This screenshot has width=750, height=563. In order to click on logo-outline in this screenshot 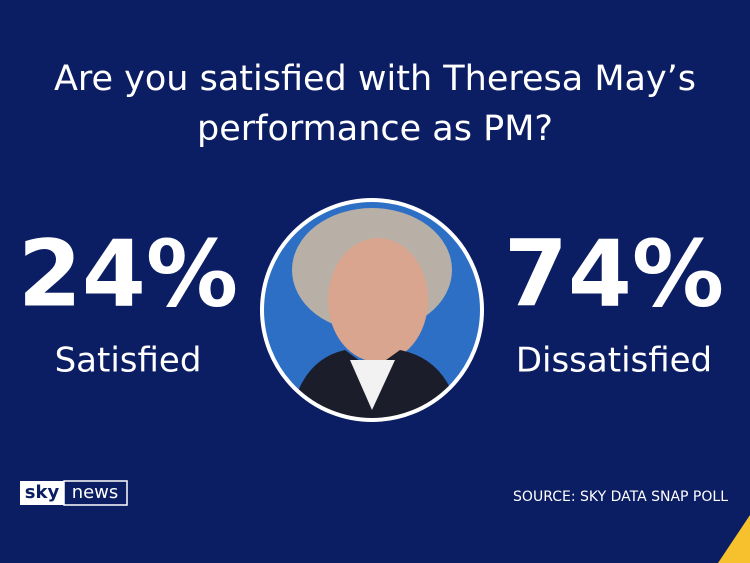, I will do `click(95, 493)`.